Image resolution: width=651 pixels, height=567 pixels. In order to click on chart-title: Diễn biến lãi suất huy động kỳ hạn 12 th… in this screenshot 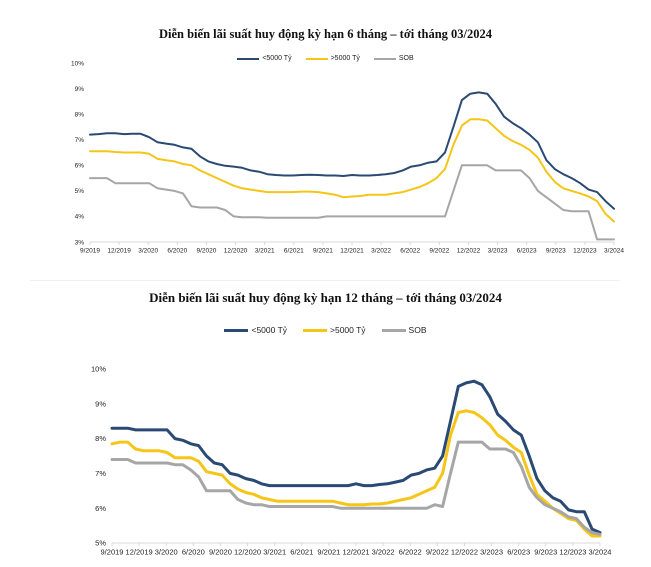, I will do `click(325, 297)`.